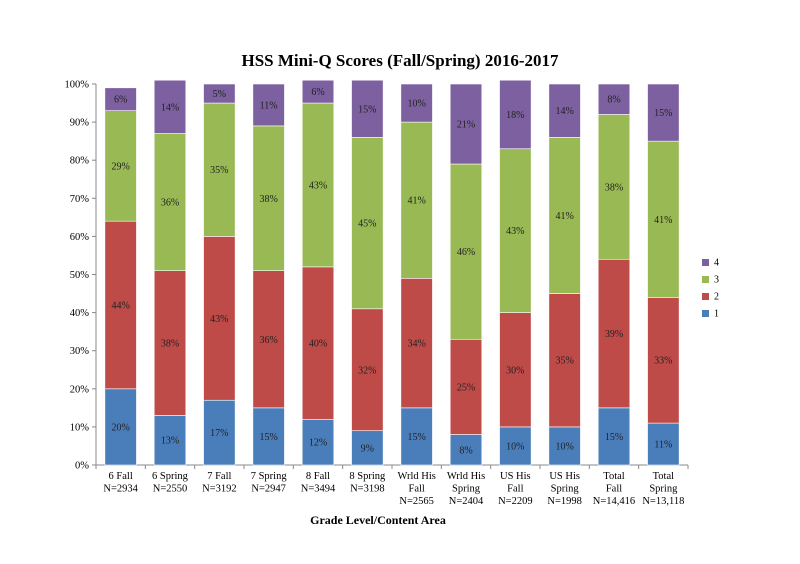 The height and width of the screenshot is (564, 800). What do you see at coordinates (564, 501) in the screenshot?
I see `x-tick-label-line: N=1998` at bounding box center [564, 501].